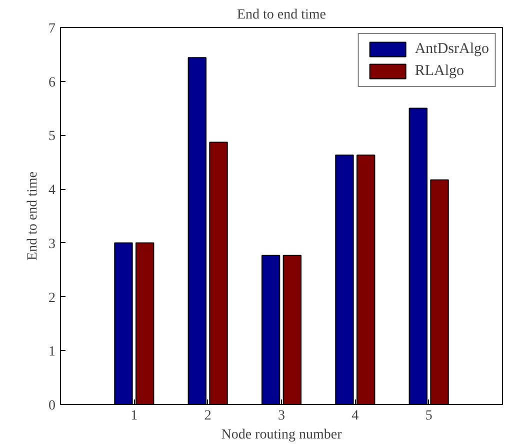 The image size is (512, 445). What do you see at coordinates (451, 49) in the screenshot?
I see `legend-label: AntDsrAlgo` at bounding box center [451, 49].